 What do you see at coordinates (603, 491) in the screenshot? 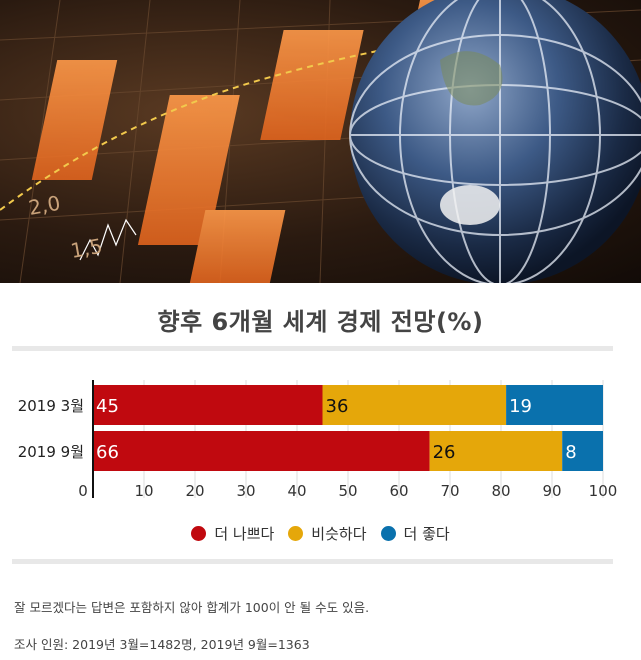
I see `x-tick-label: 100` at bounding box center [603, 491].